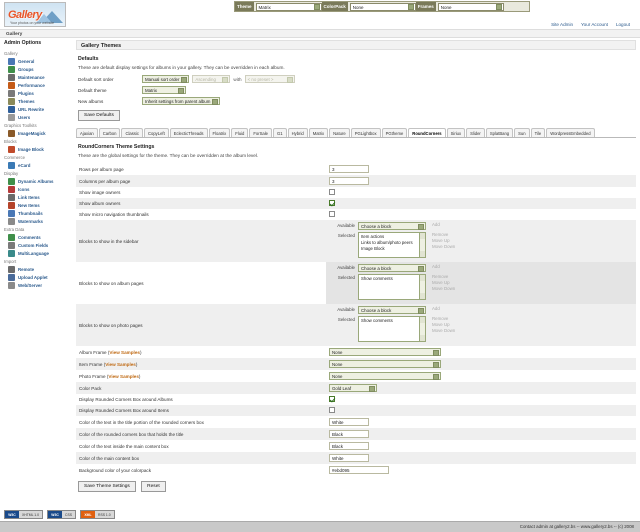  Describe the element at coordinates (280, 132) in the screenshot. I see `tab-g1: G1` at that location.